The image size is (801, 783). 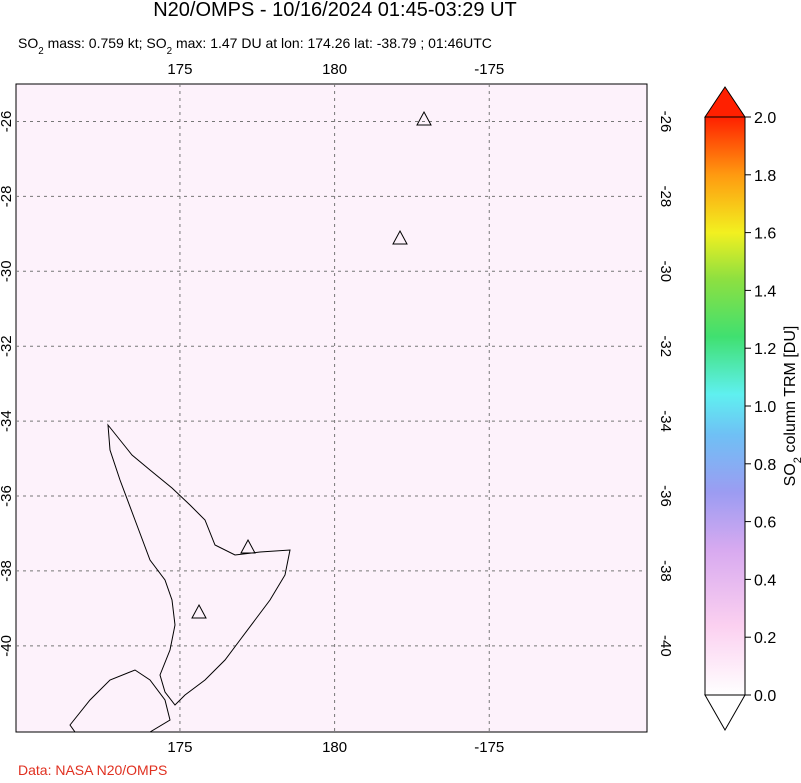 What do you see at coordinates (765, 407) in the screenshot?
I see `colorbar-tick-label: 1.0` at bounding box center [765, 407].